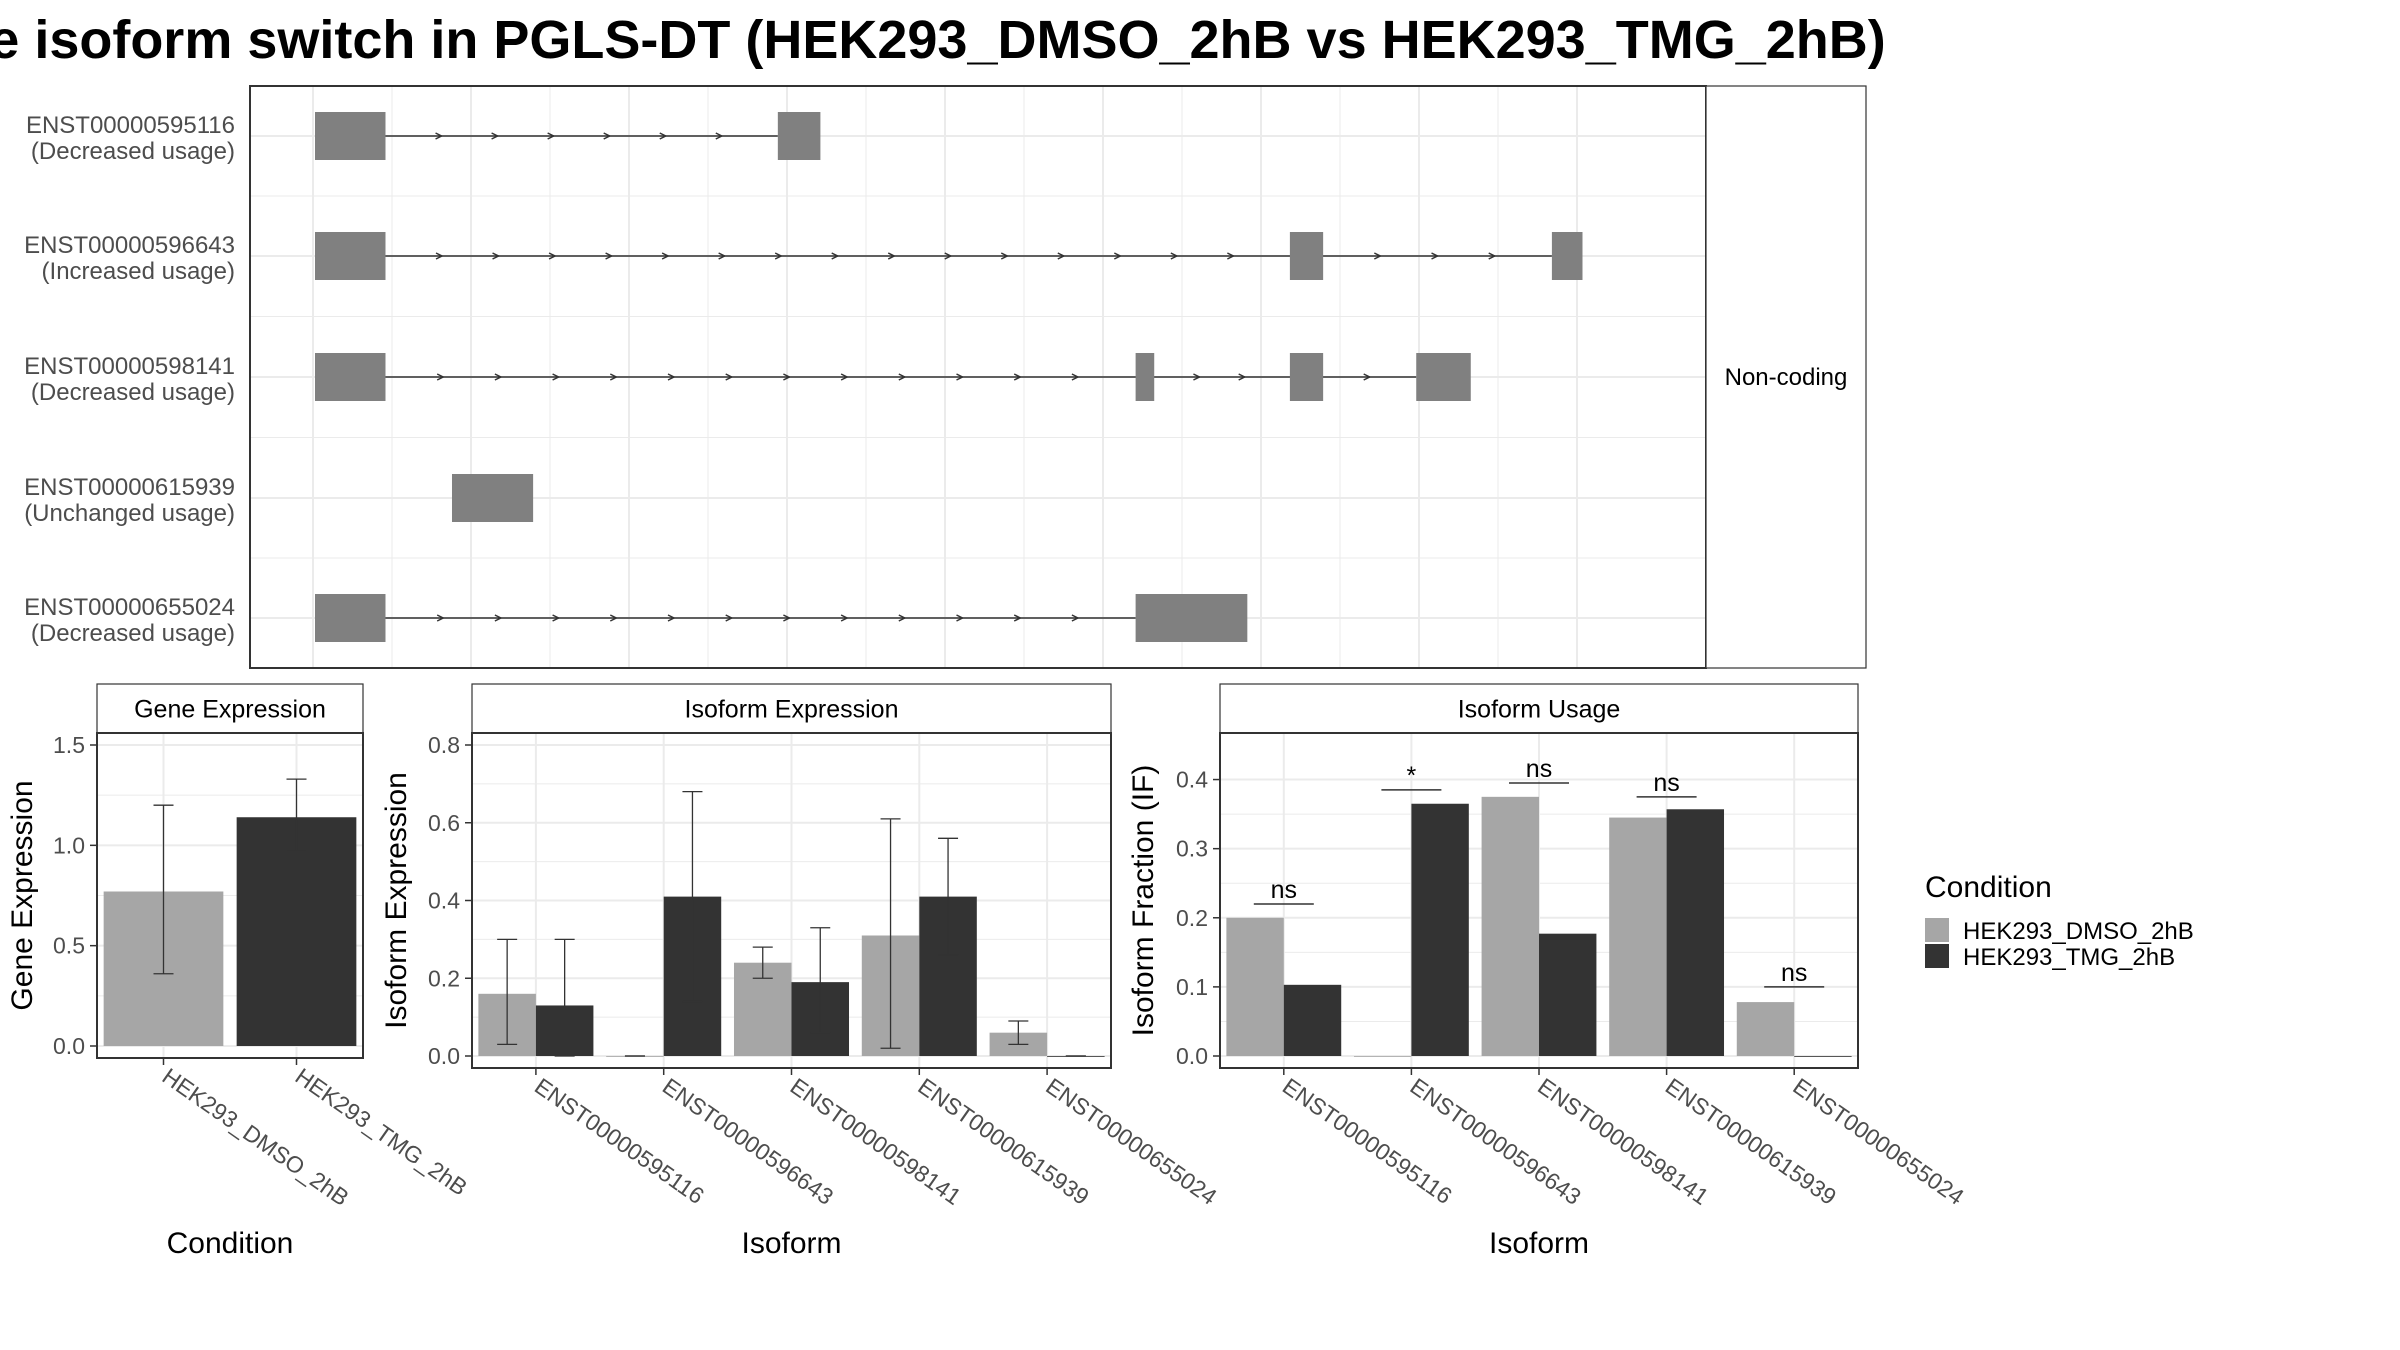 The height and width of the screenshot is (1350, 2400). What do you see at coordinates (1412, 776) in the screenshot?
I see `significance-label: *` at bounding box center [1412, 776].